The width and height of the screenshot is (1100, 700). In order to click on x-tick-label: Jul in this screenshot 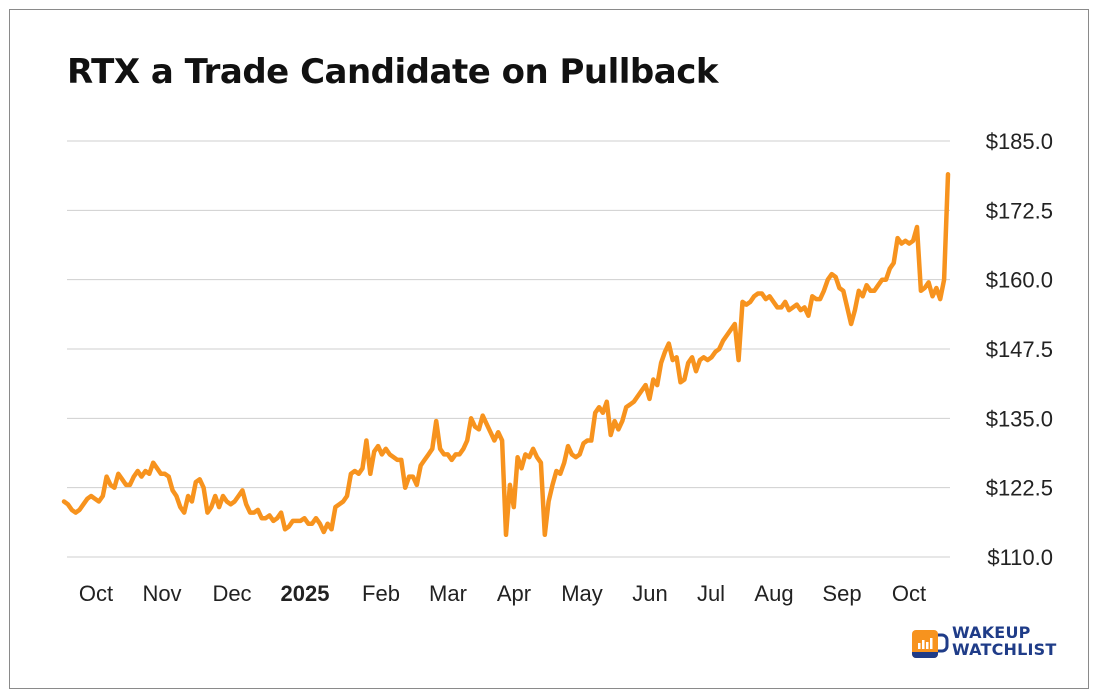, I will do `click(711, 593)`.